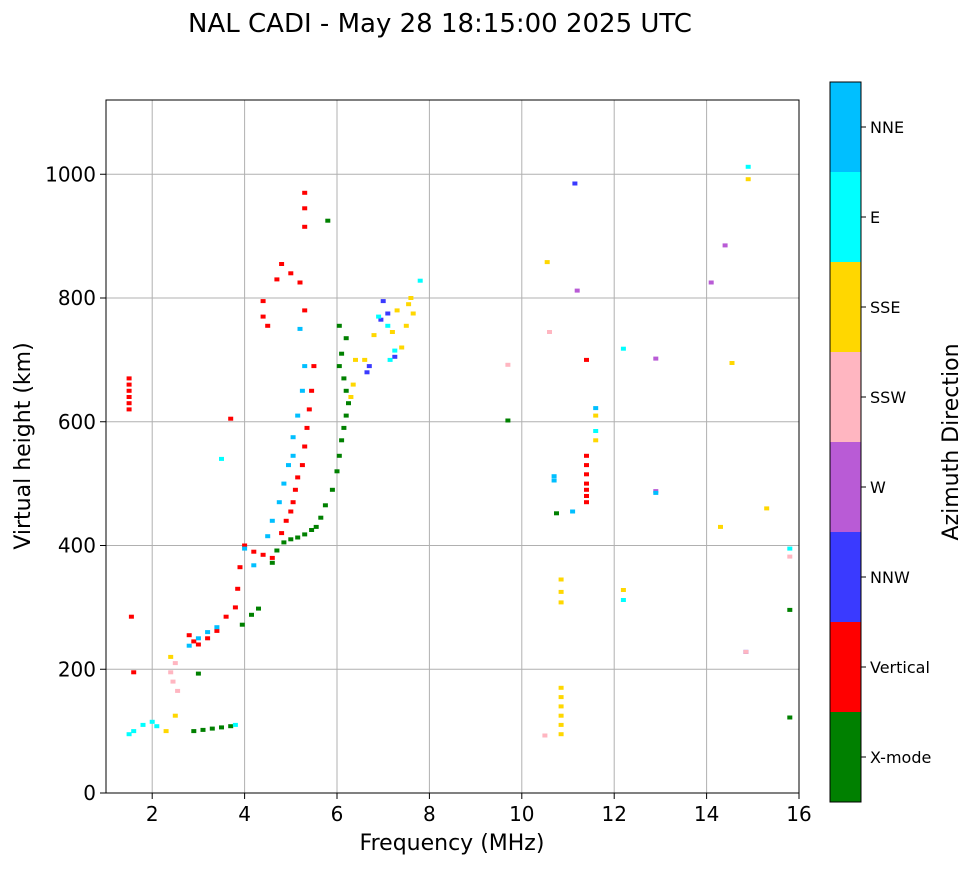 This screenshot has height=869, width=972. Describe the element at coordinates (23, 445) in the screenshot. I see `y-axis-label: Virtual height (km)` at that location.